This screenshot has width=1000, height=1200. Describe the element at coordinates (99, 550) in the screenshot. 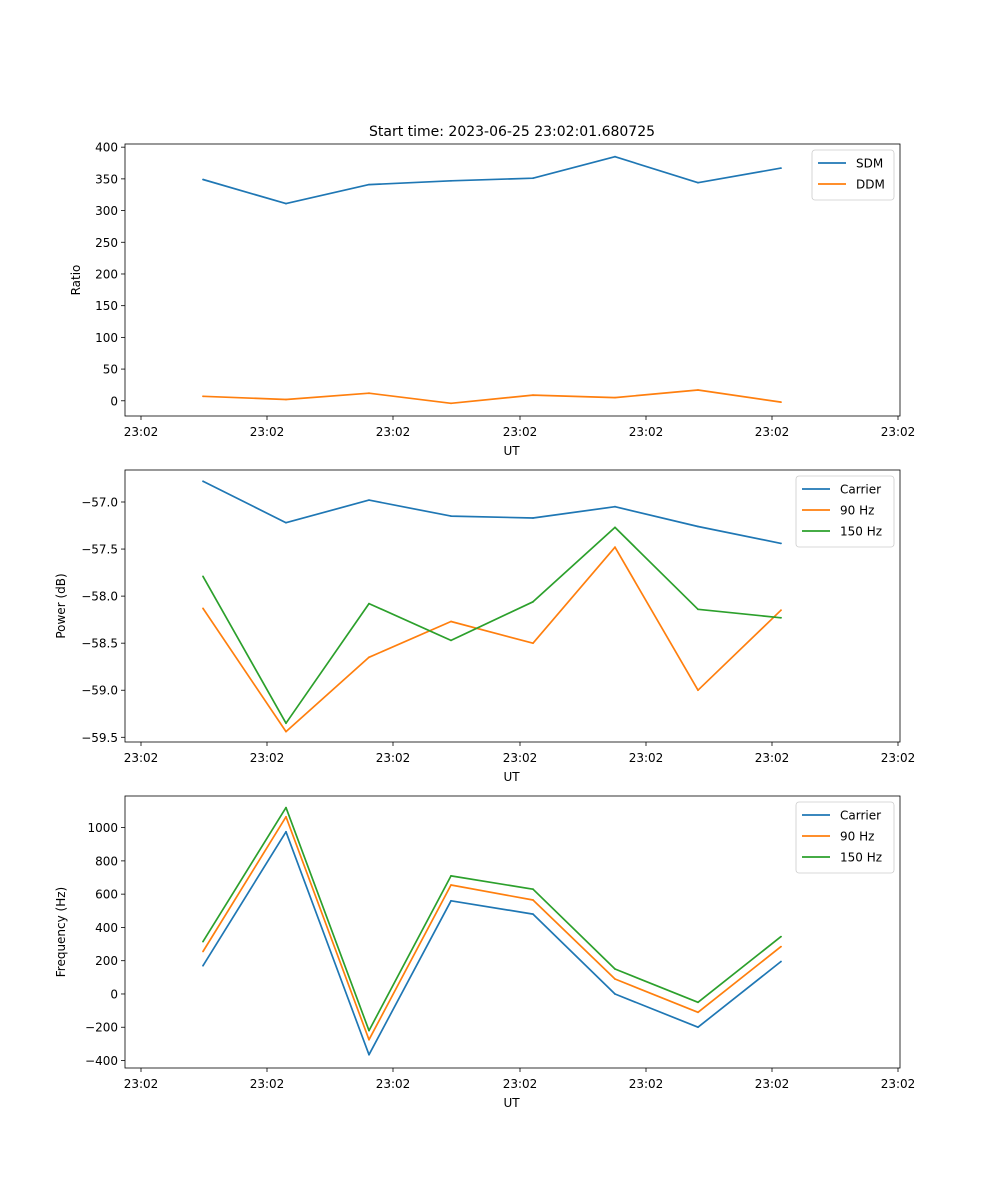

I see `y-tick-label: −57.5` at that location.